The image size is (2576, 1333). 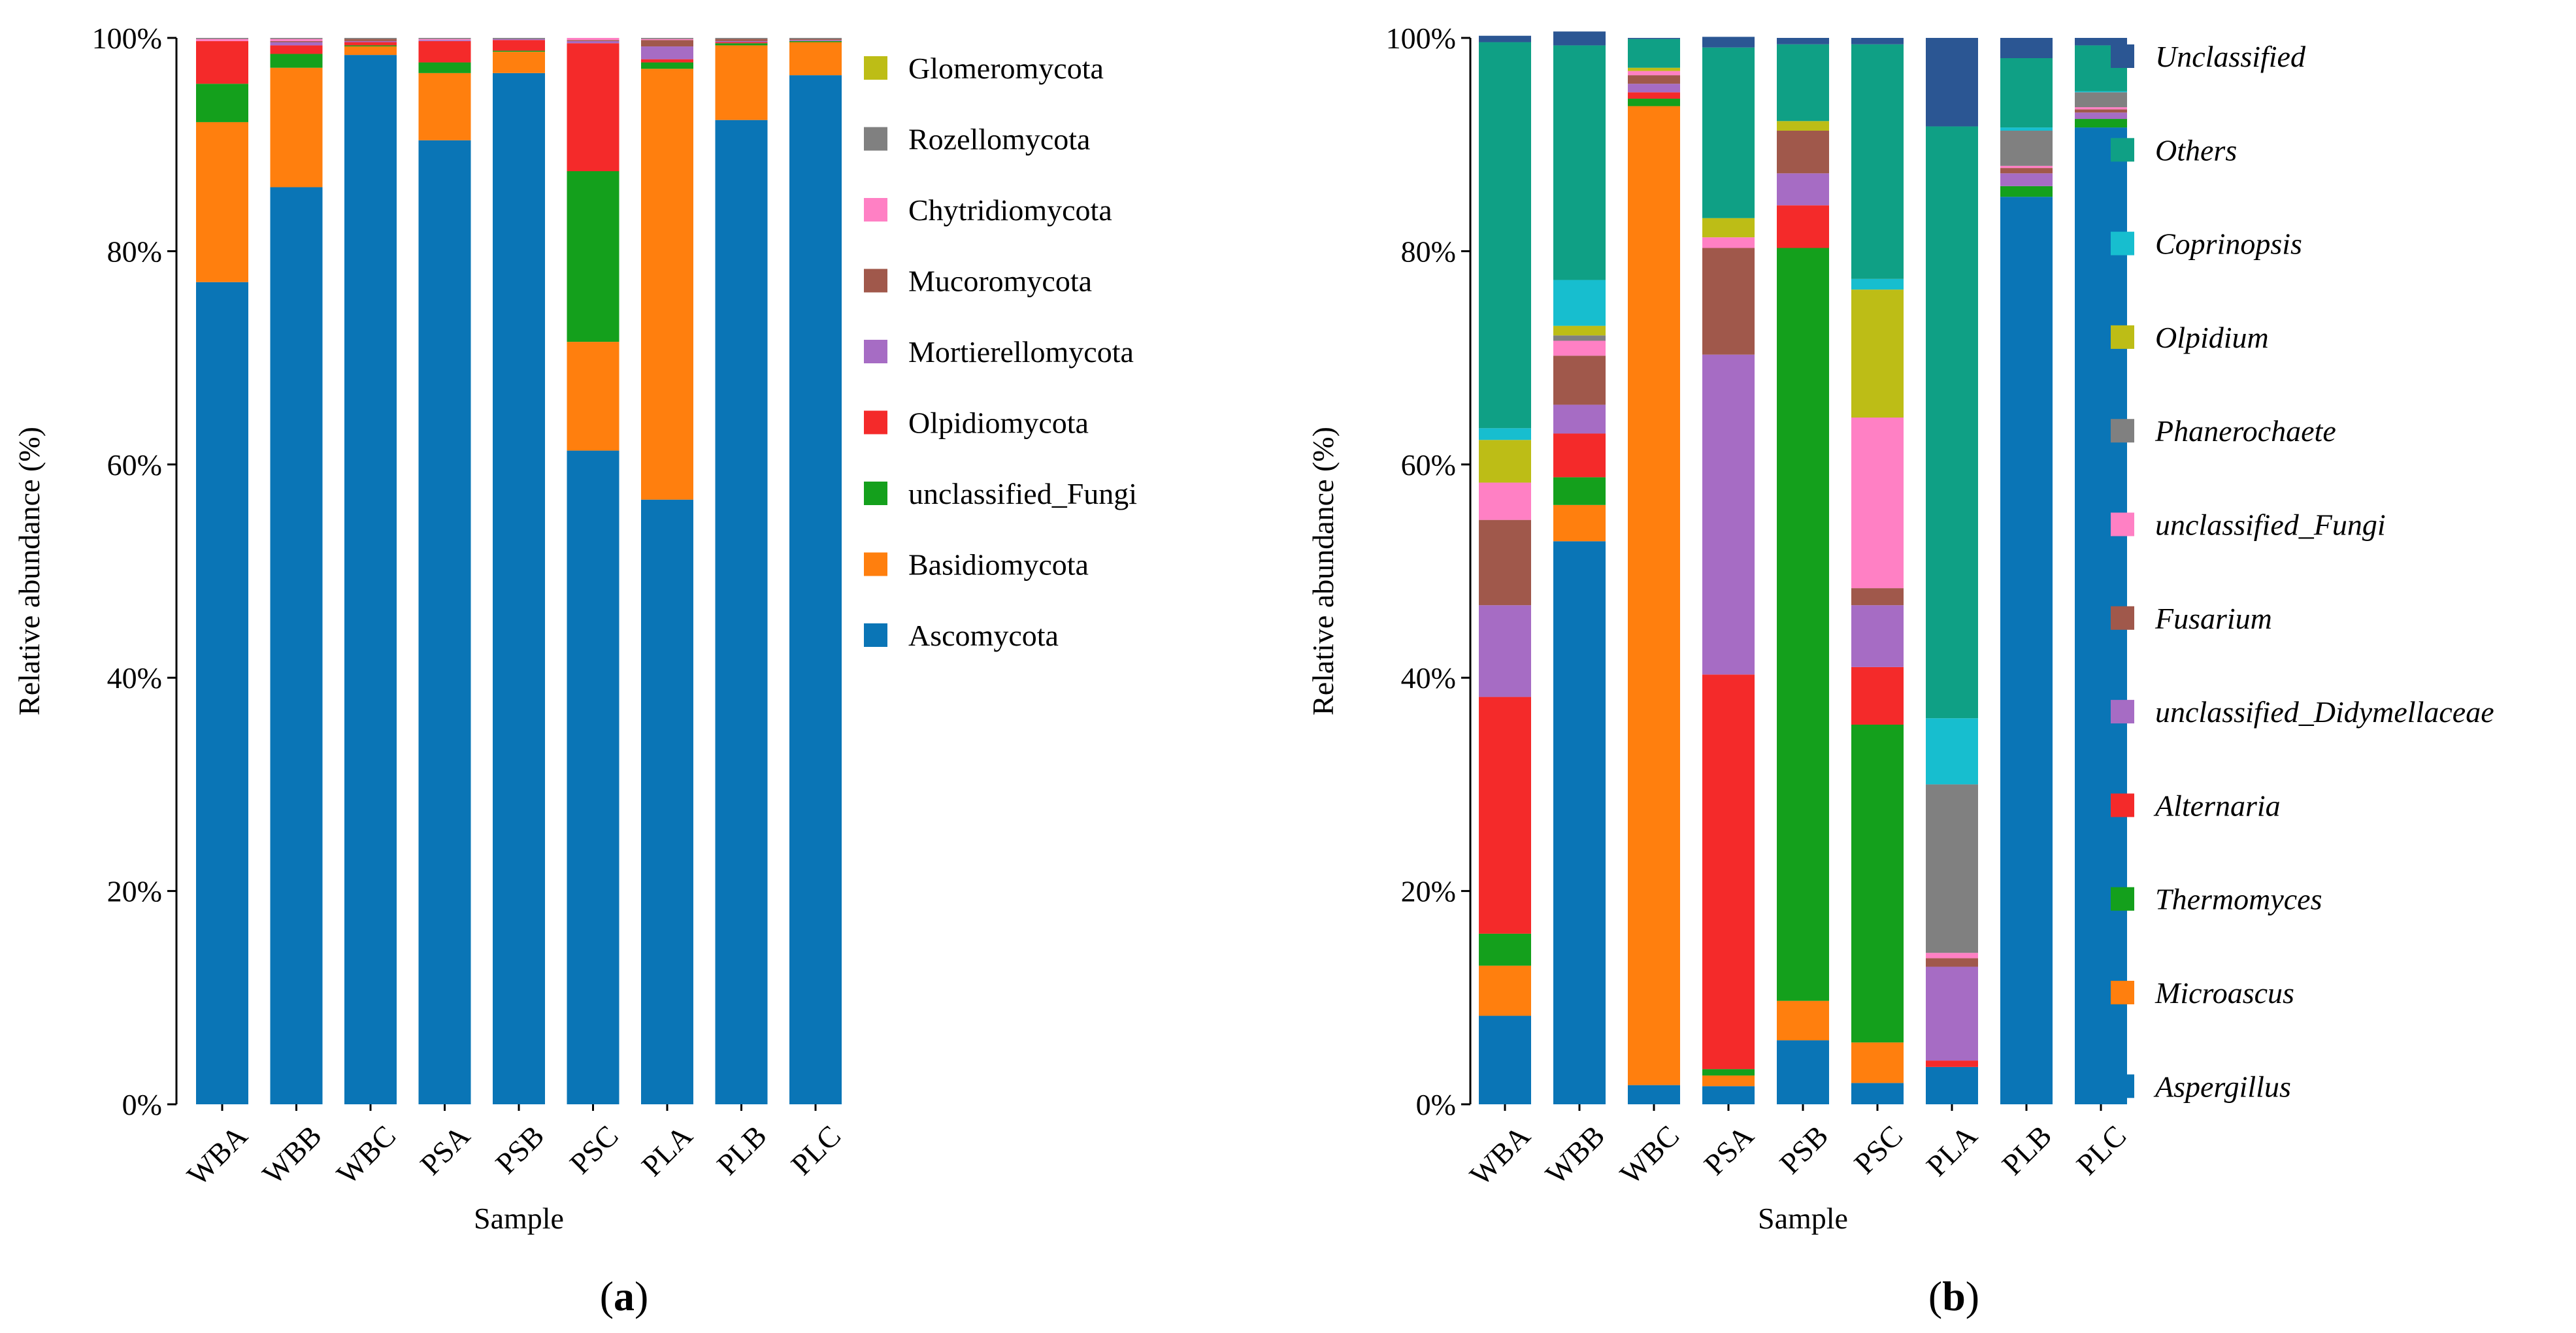 I want to click on bar-segment-plb-thermomyces, so click(x=2026, y=192).